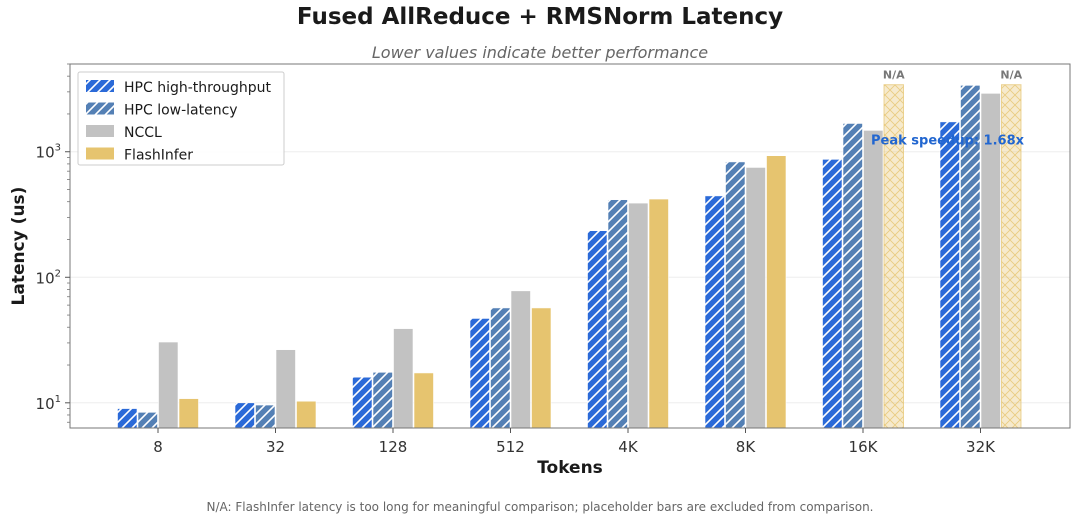  I want to click on legend-label: FlashInfer, so click(158, 156).